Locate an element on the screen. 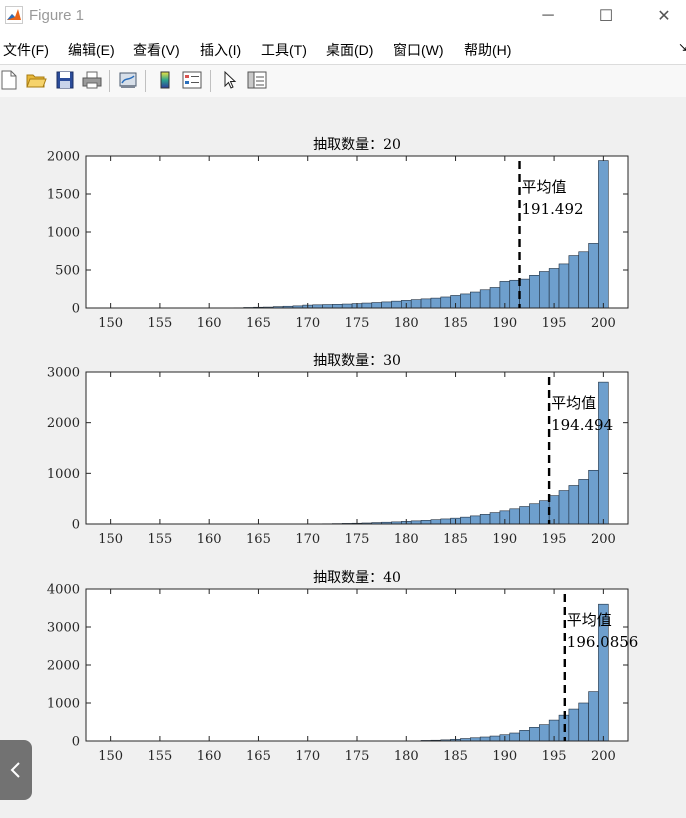  maximize-button: ☐ is located at coordinates (606, 16).